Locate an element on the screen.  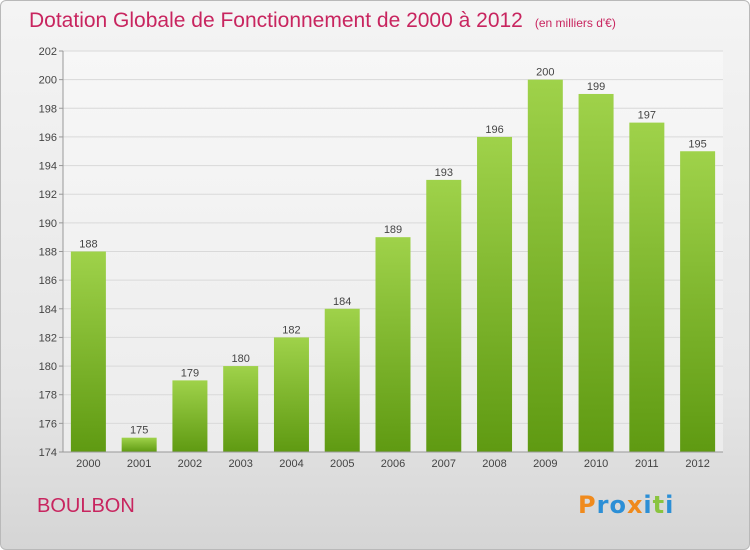
y-tick-label: 176 is located at coordinates (48, 424).